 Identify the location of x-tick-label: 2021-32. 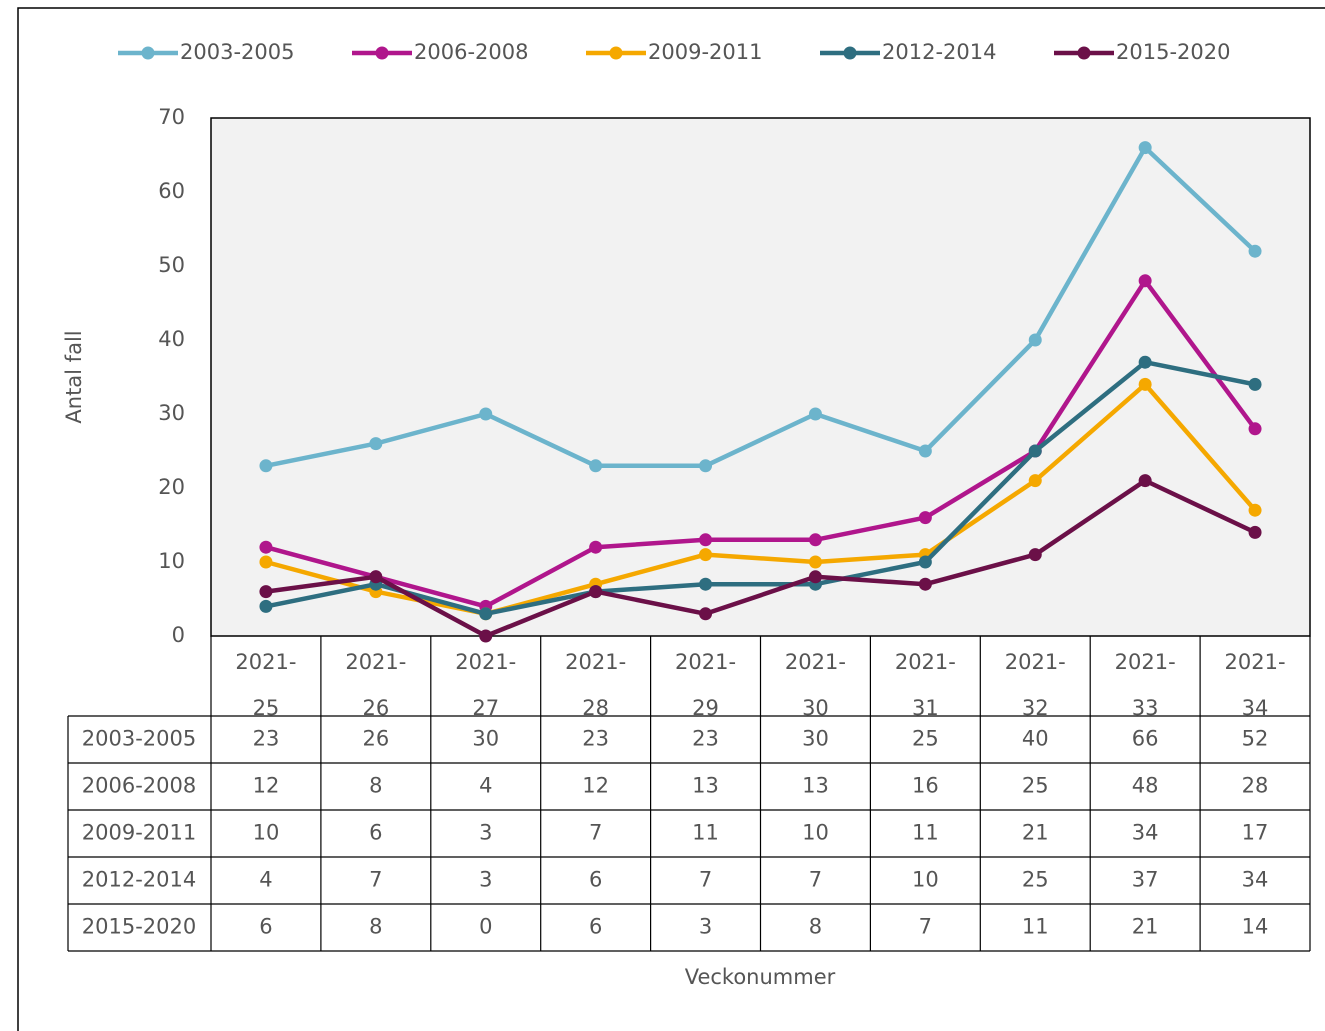
(1035, 685).